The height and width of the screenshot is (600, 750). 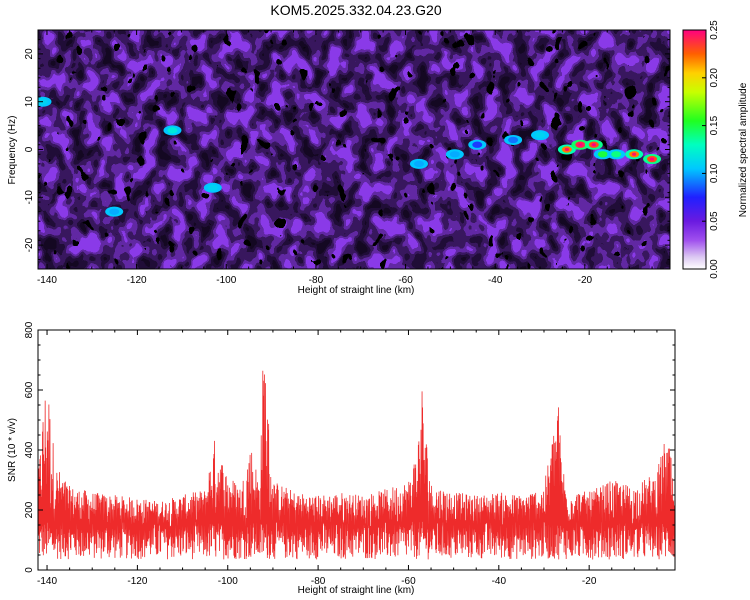 What do you see at coordinates (694, 149) in the screenshot?
I see `colorbar-gradient` at bounding box center [694, 149].